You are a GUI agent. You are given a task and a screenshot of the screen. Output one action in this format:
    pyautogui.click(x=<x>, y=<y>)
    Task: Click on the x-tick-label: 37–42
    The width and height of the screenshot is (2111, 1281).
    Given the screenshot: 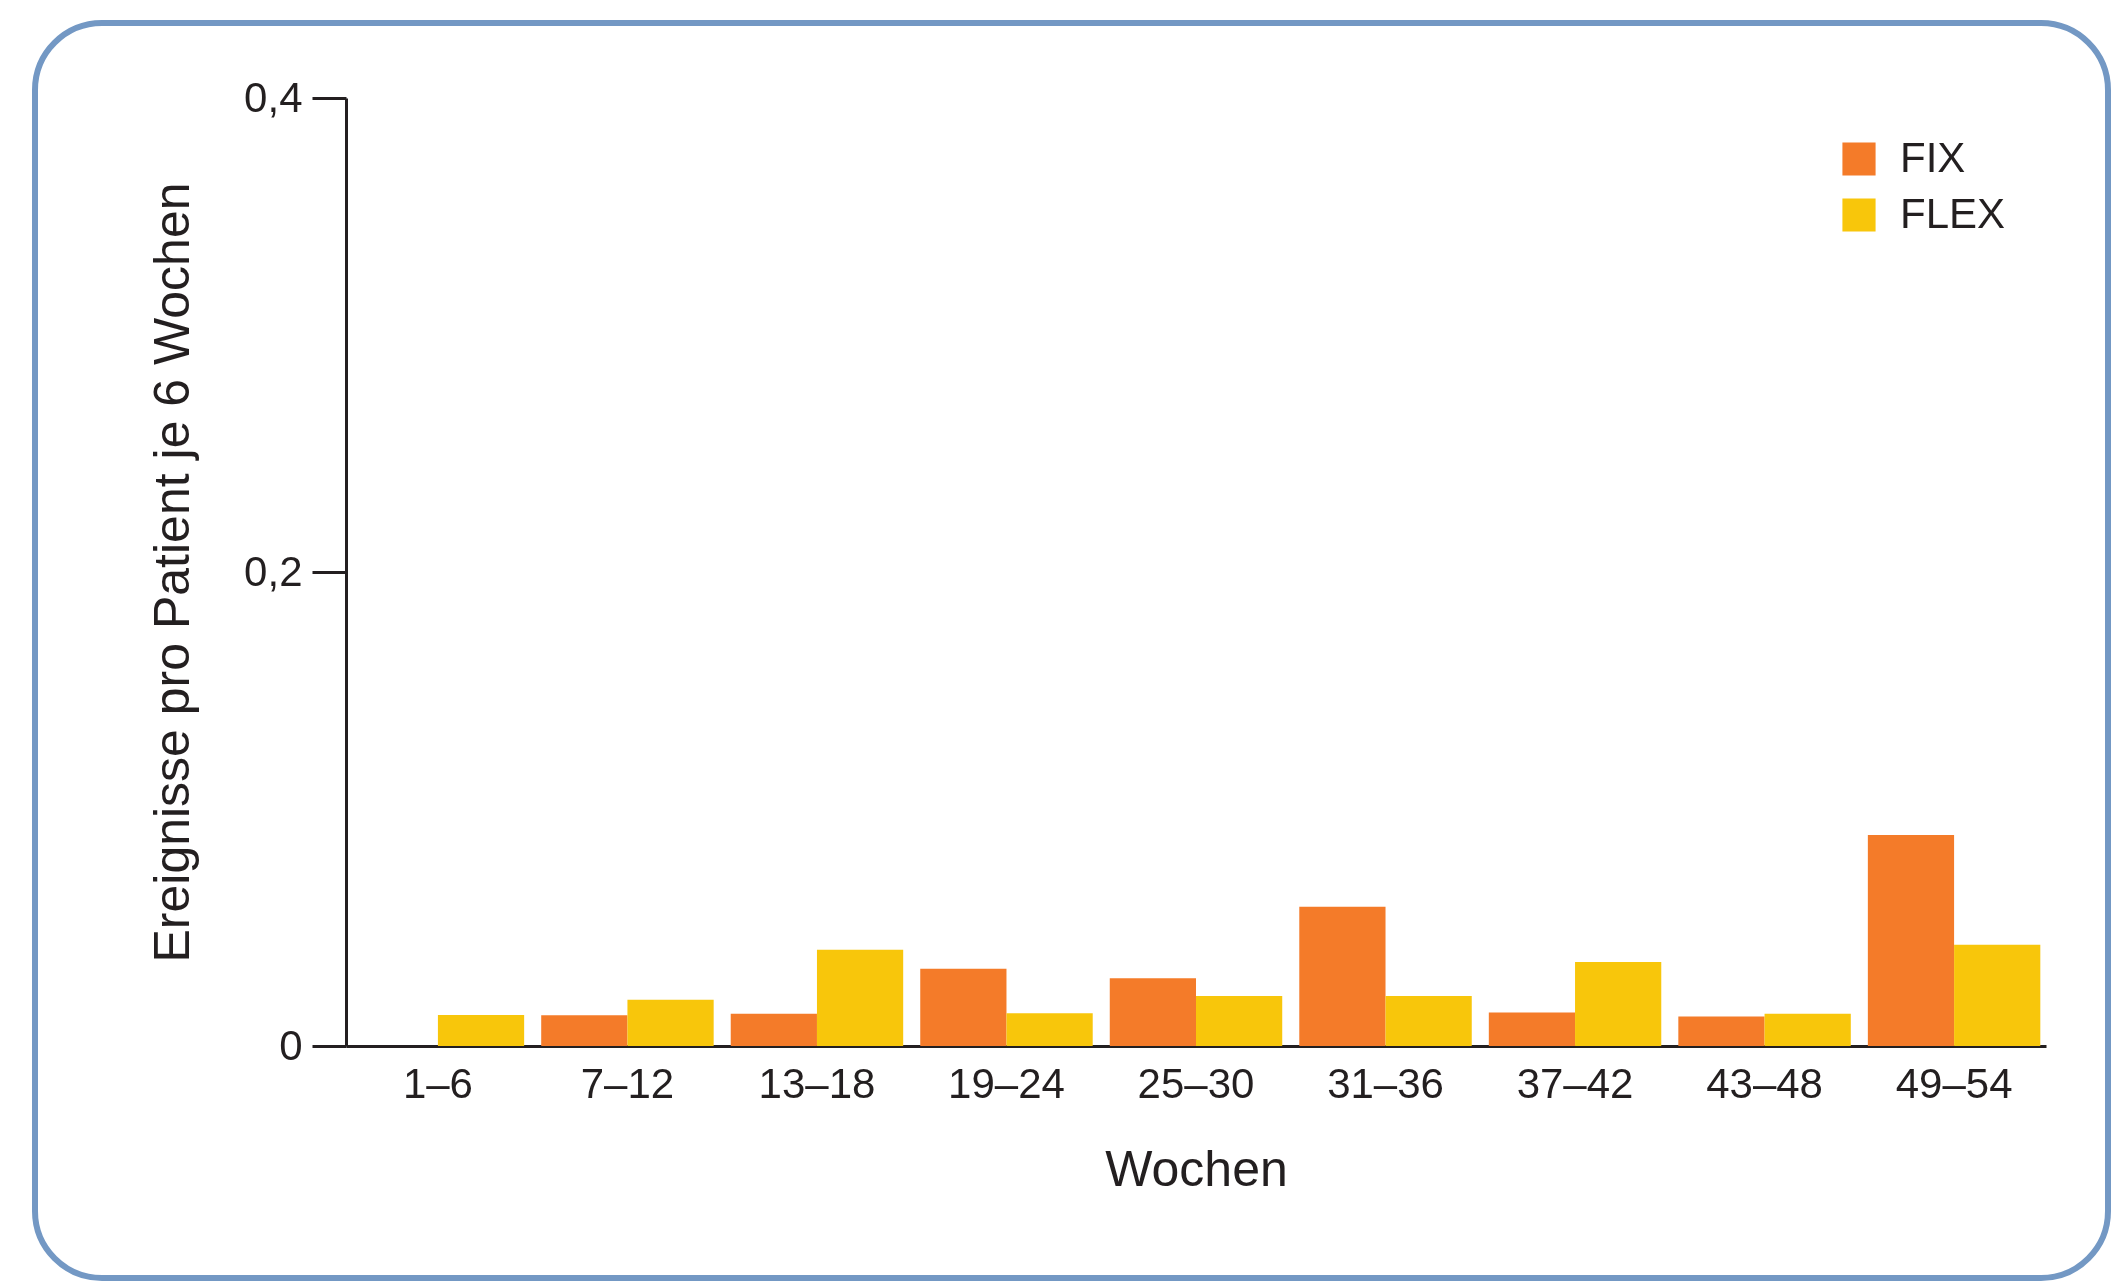 What is the action you would take?
    pyautogui.click(x=1575, y=1083)
    